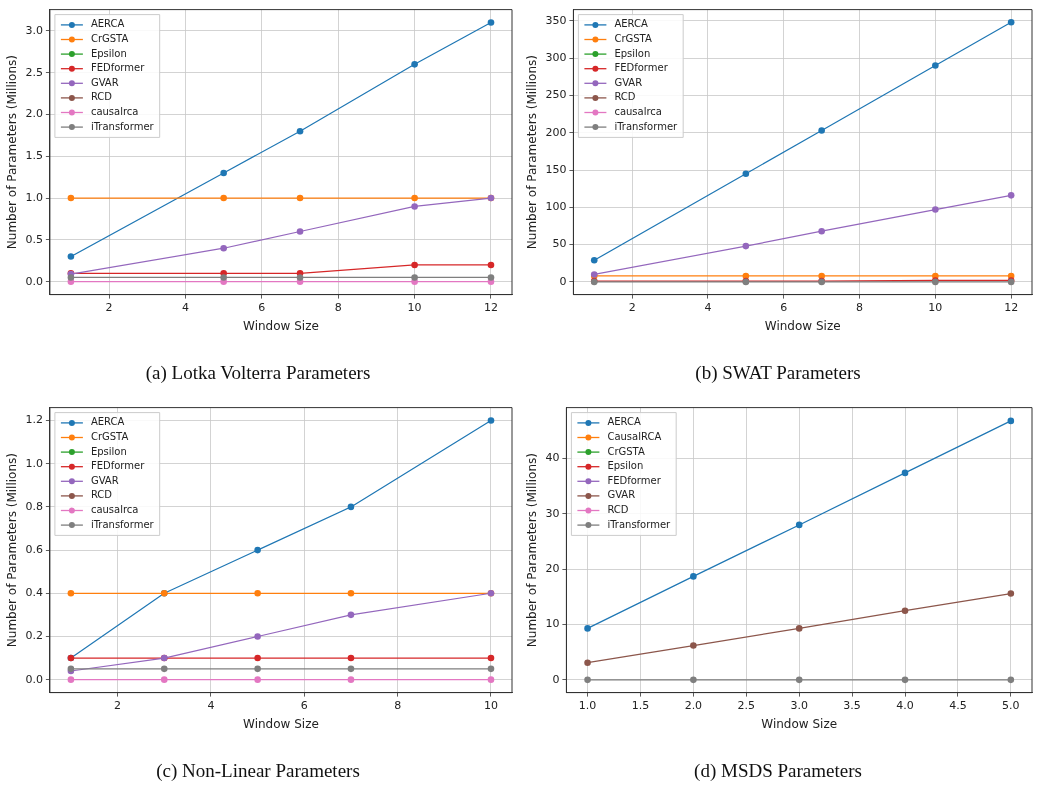 The height and width of the screenshot is (795, 1040). Describe the element at coordinates (556, 132) in the screenshot. I see `y-tick-label: 200` at that location.